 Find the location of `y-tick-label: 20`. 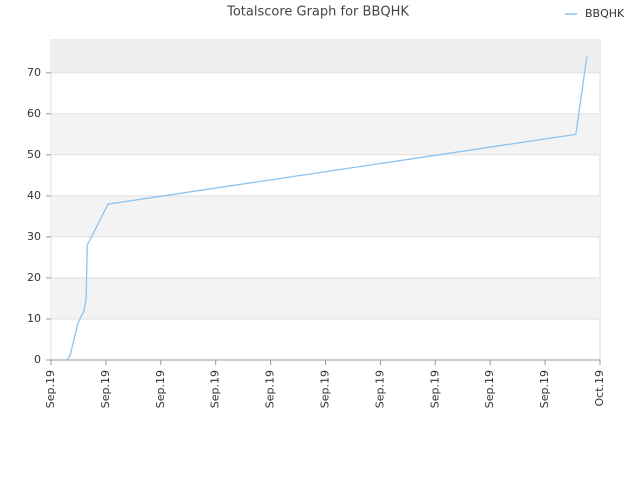

y-tick-label: 20 is located at coordinates (34, 277).